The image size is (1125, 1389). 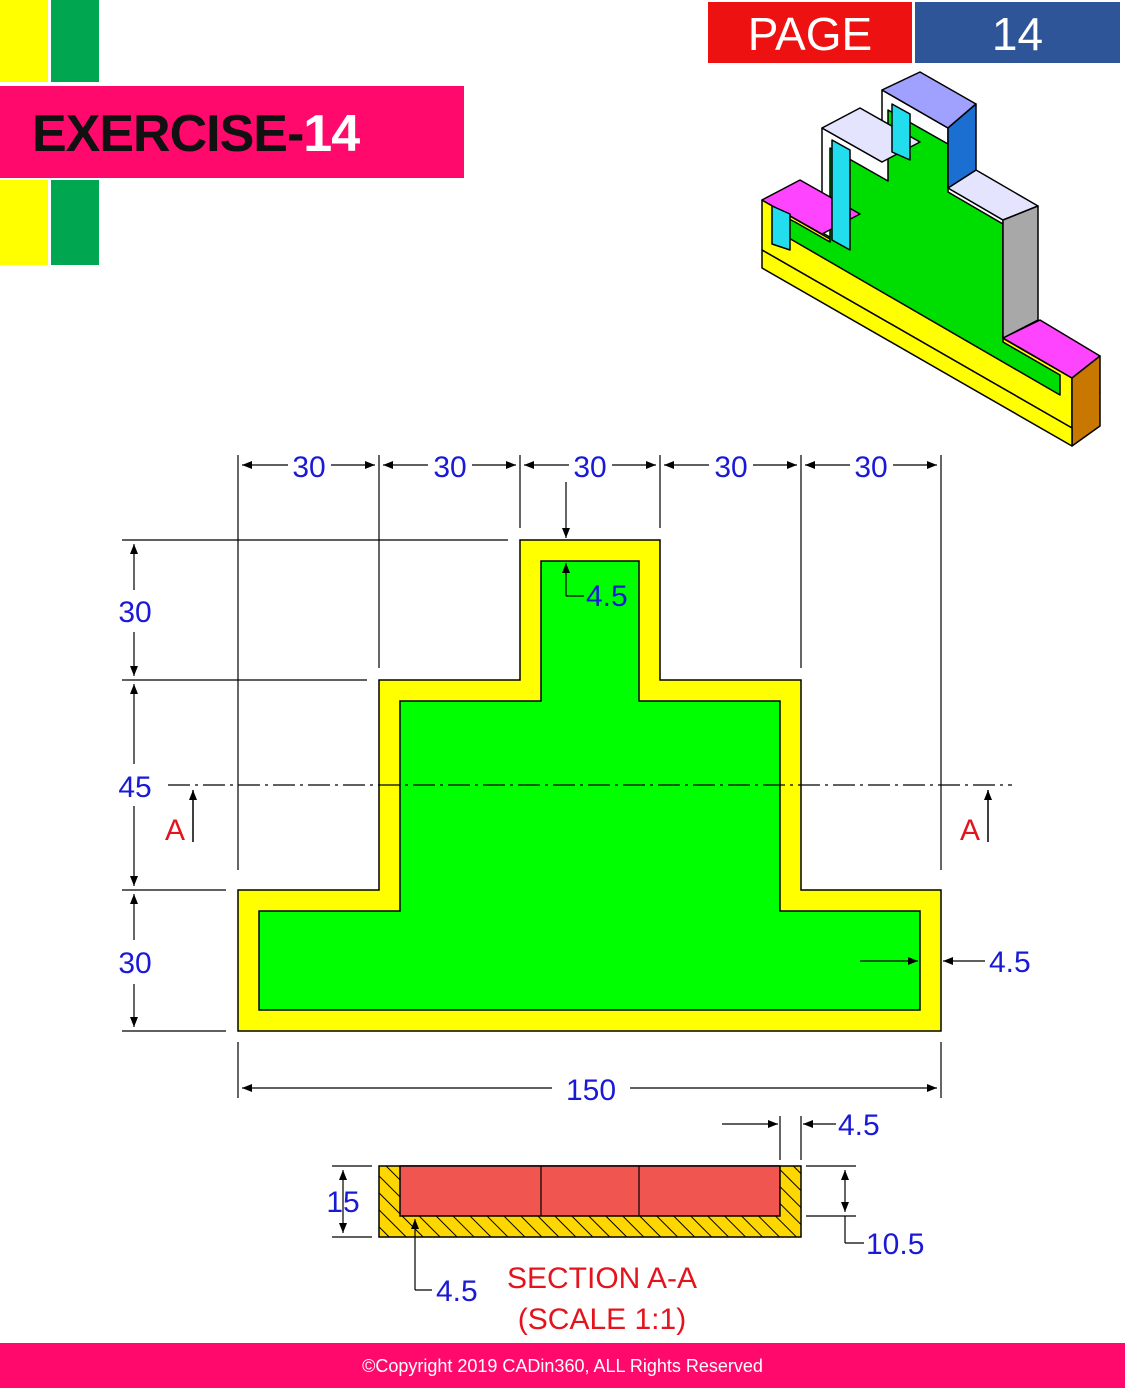 What do you see at coordinates (457, 1291) in the screenshot?
I see `section-base-thickness: 4.5` at bounding box center [457, 1291].